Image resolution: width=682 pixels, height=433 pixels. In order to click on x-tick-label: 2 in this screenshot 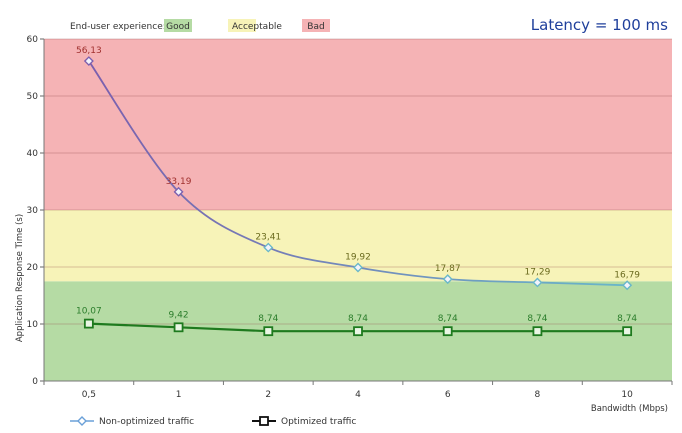, I will do `click(268, 395)`.